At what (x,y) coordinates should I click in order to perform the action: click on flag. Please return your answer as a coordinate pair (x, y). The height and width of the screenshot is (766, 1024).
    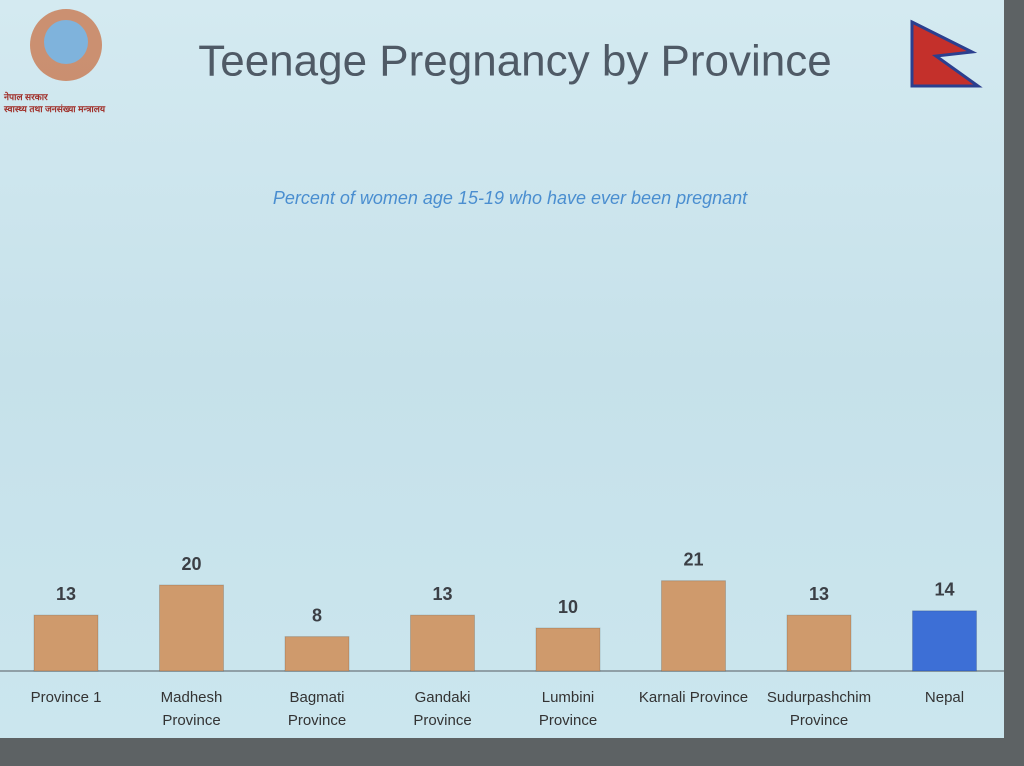
    Looking at the image, I should click on (946, 53).